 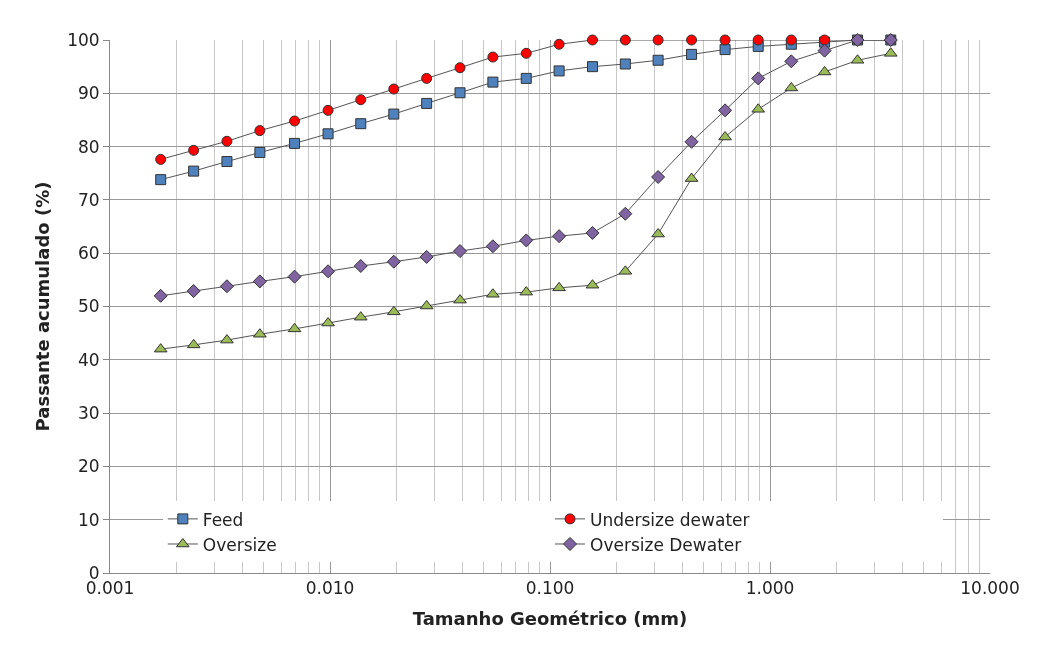 What do you see at coordinates (550, 618) in the screenshot?
I see `x-axis-title: Tamanho Geométrico (mm)` at bounding box center [550, 618].